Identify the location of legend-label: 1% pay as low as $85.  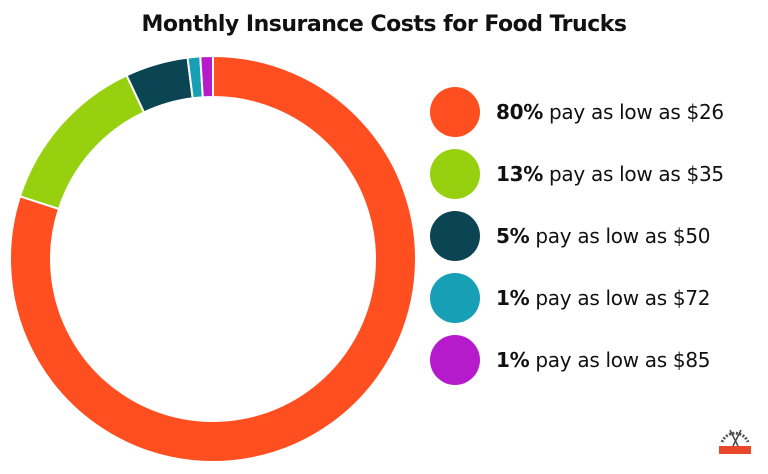
(603, 360).